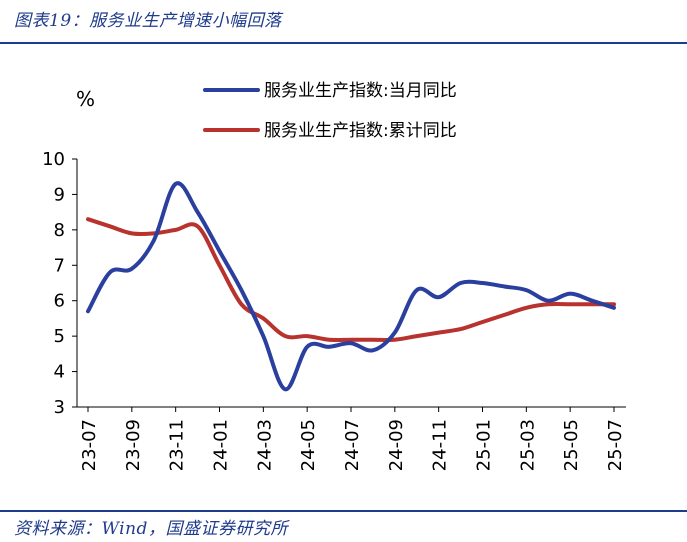  Describe the element at coordinates (360, 131) in the screenshot. I see `legend-label-cumulative: 服务业生产指数:累计同比` at that location.